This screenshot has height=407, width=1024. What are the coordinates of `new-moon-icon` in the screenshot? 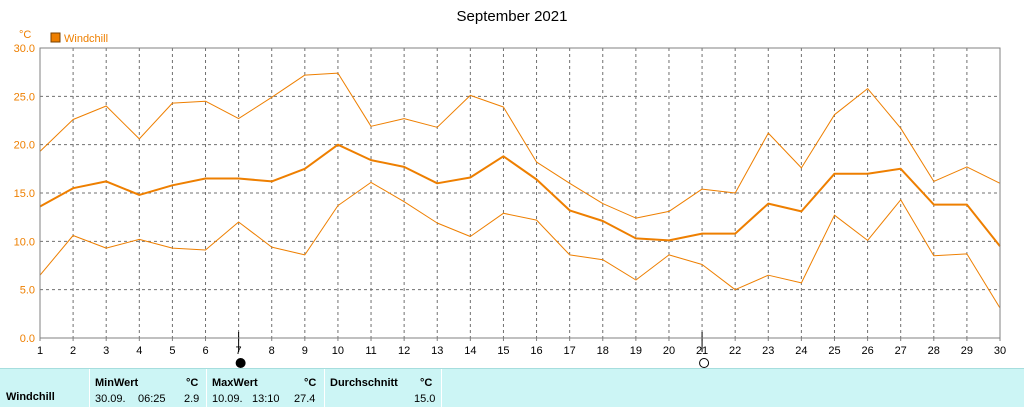 It's located at (240, 363).